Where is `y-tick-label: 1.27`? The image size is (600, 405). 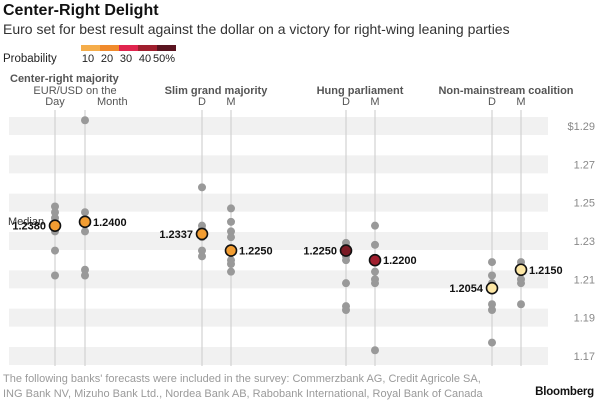 y-tick-label: 1.27 is located at coordinates (584, 165).